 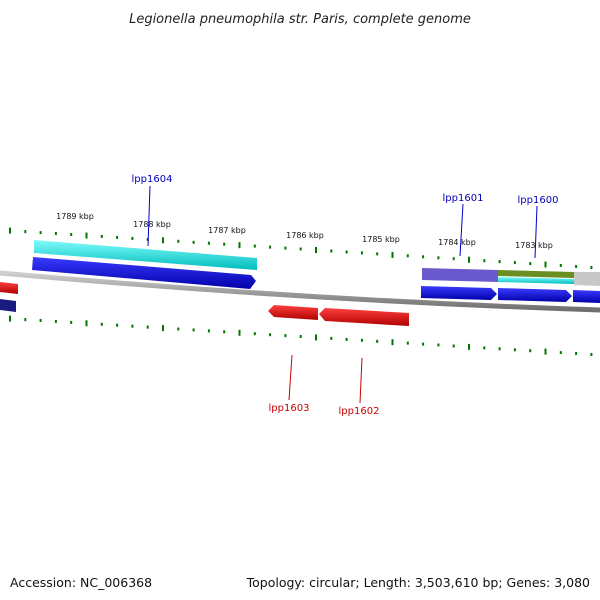 I want to click on blue-gene-right-edge, so click(x=586, y=296).